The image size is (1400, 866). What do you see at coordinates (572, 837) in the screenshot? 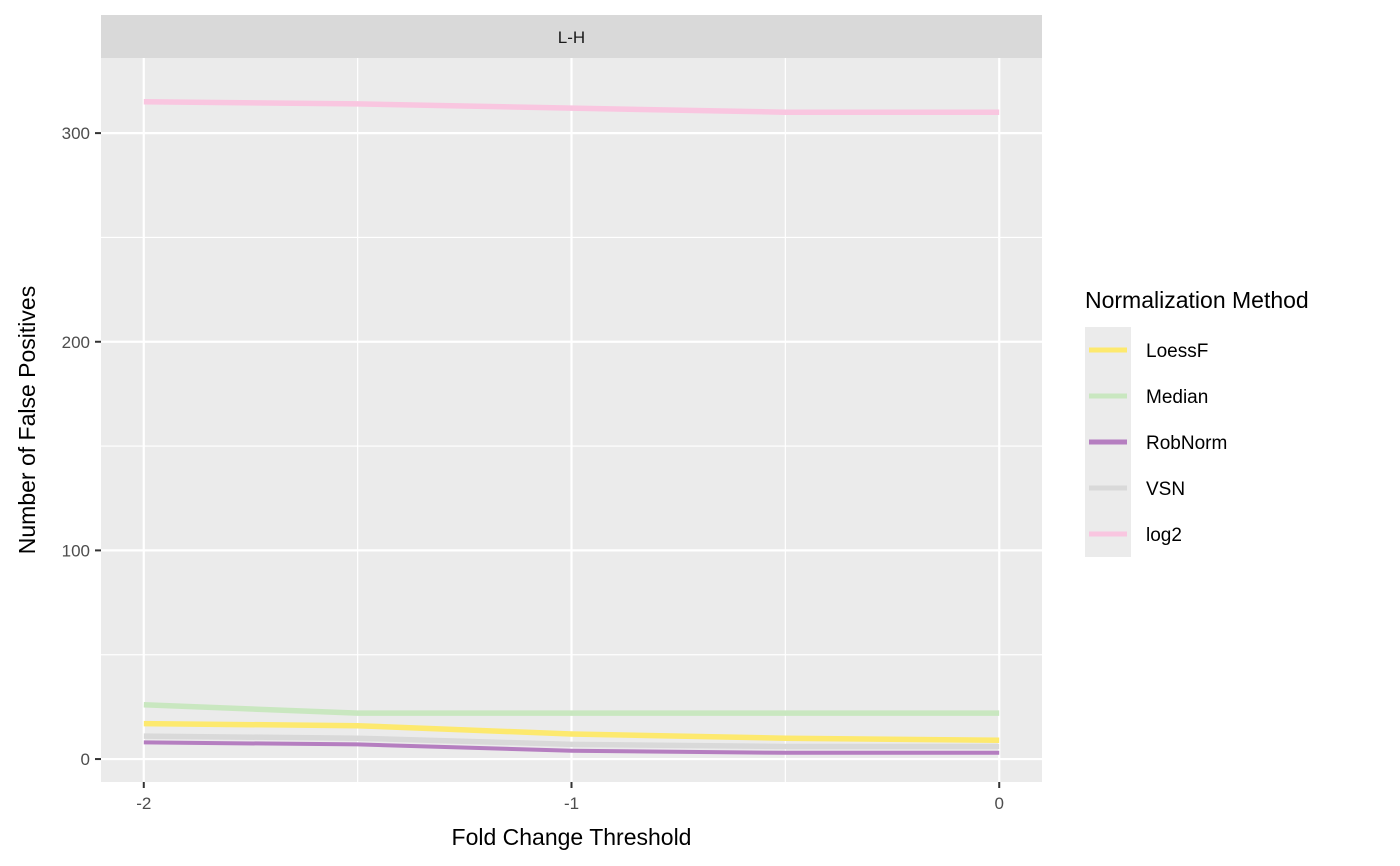
I see `x-axis-title: Fold Change Threshold` at bounding box center [572, 837].